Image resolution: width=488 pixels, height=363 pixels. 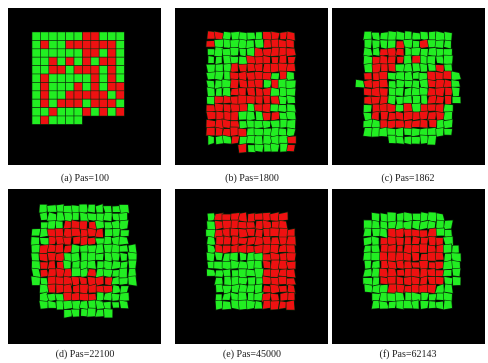 I want to click on panel-d-image, so click(x=84, y=266).